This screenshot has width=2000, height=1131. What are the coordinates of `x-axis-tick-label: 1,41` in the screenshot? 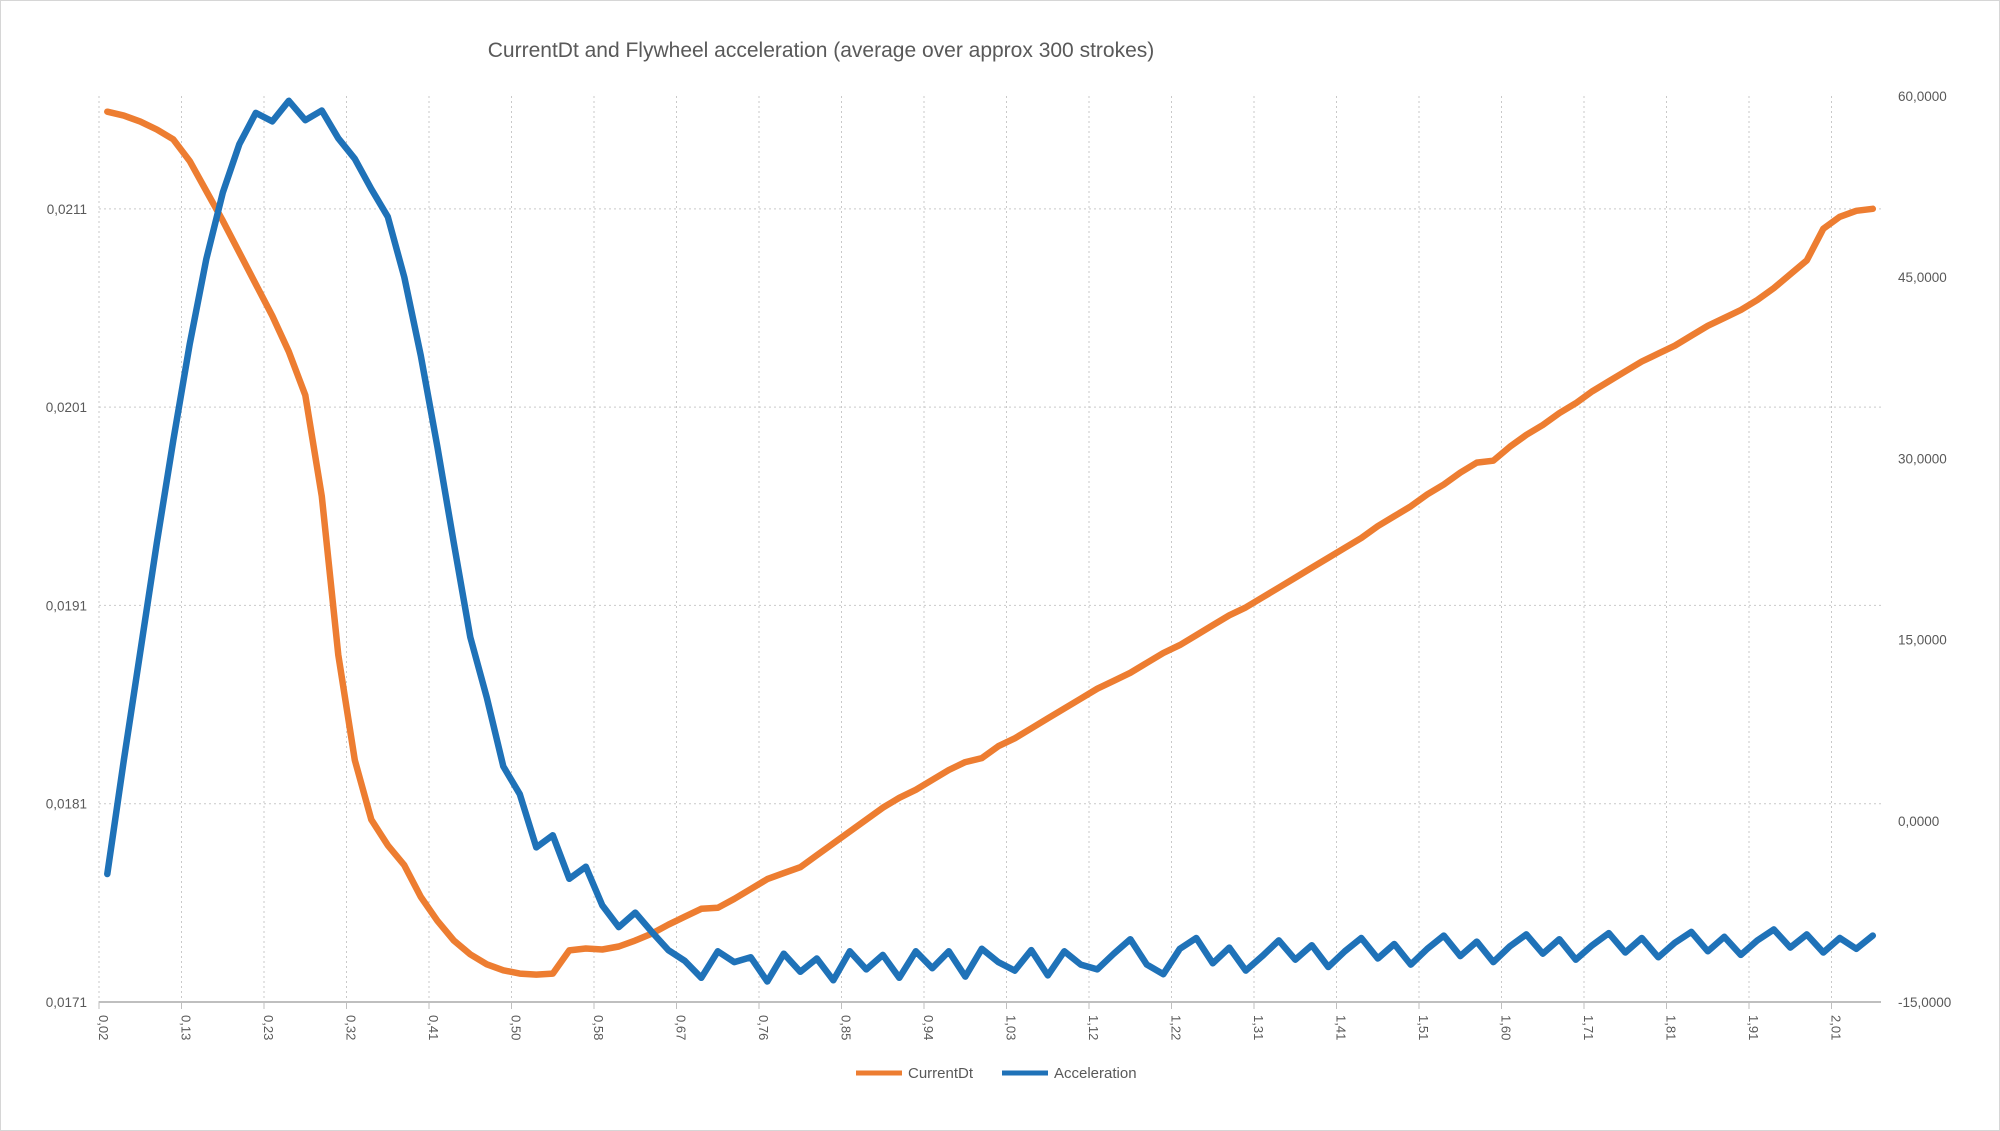 It's located at (1341, 1027).